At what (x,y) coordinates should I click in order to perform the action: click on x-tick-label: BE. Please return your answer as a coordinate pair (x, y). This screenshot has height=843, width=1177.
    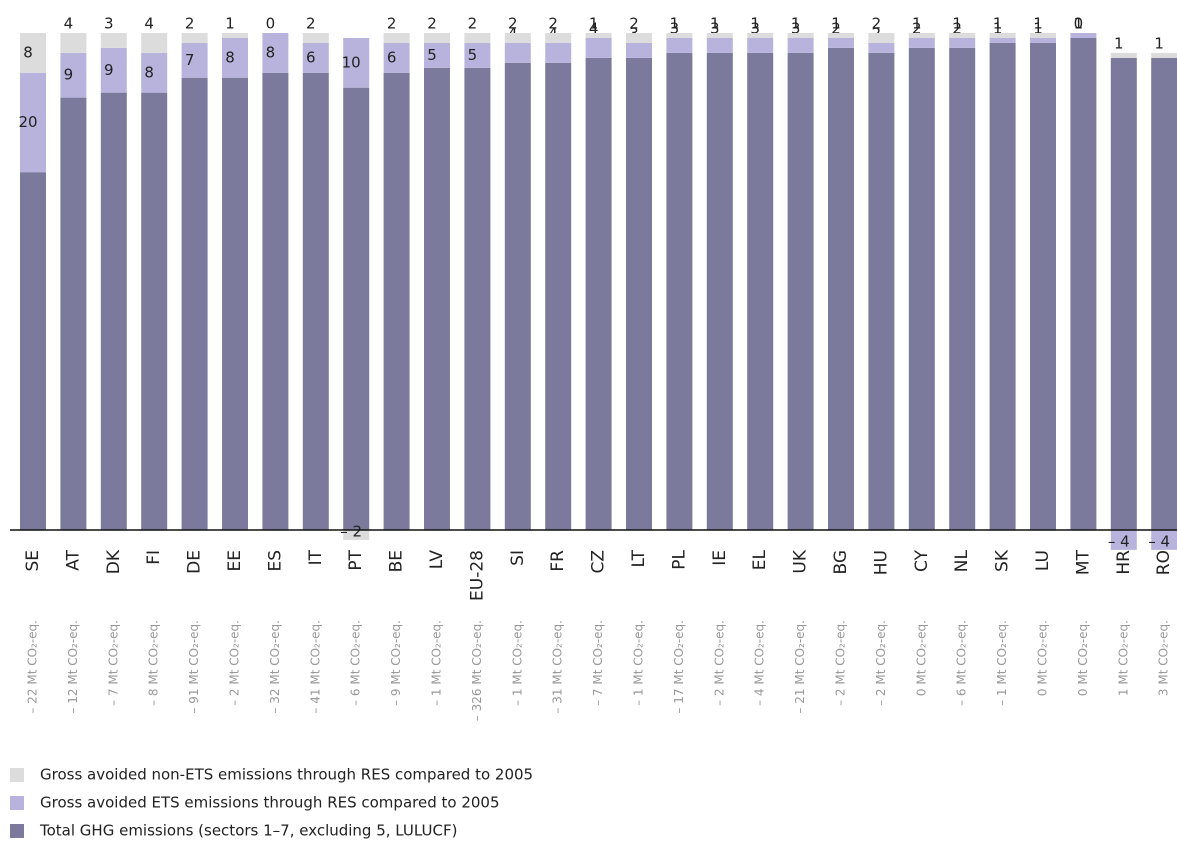
    Looking at the image, I should click on (397, 561).